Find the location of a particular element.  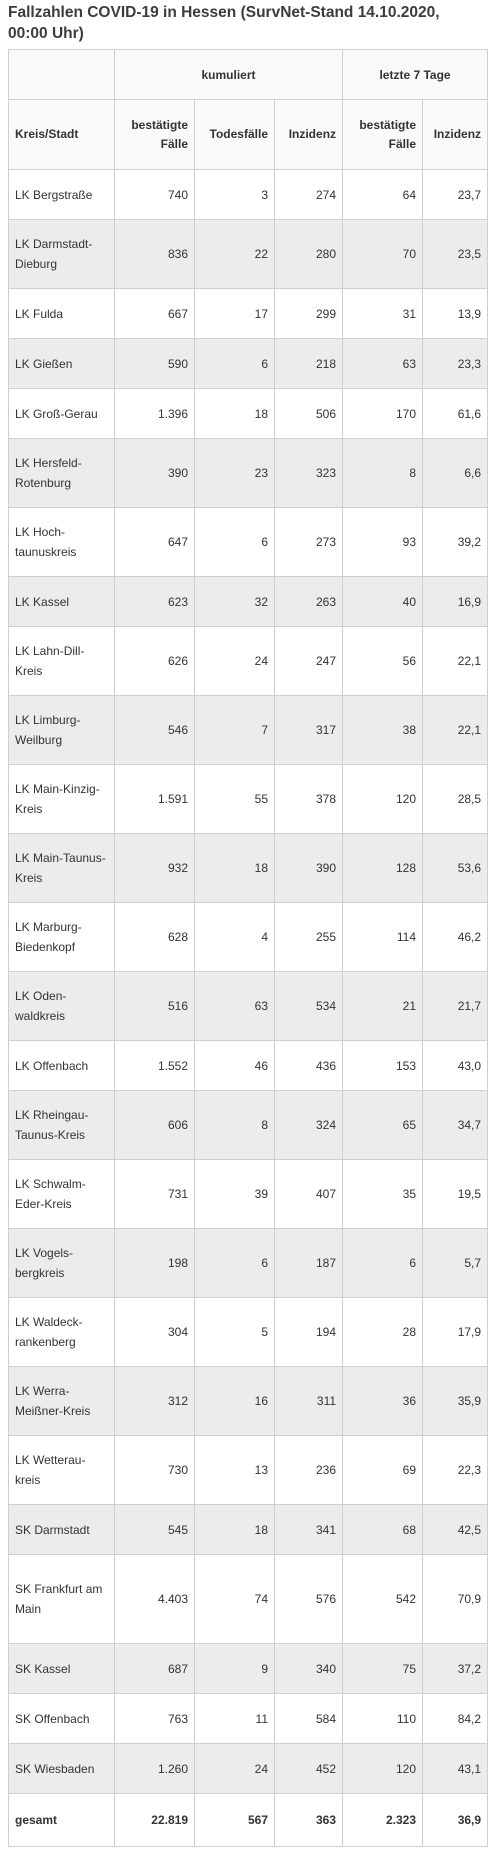

cell-cases-7d: 542 is located at coordinates (383, 1599).